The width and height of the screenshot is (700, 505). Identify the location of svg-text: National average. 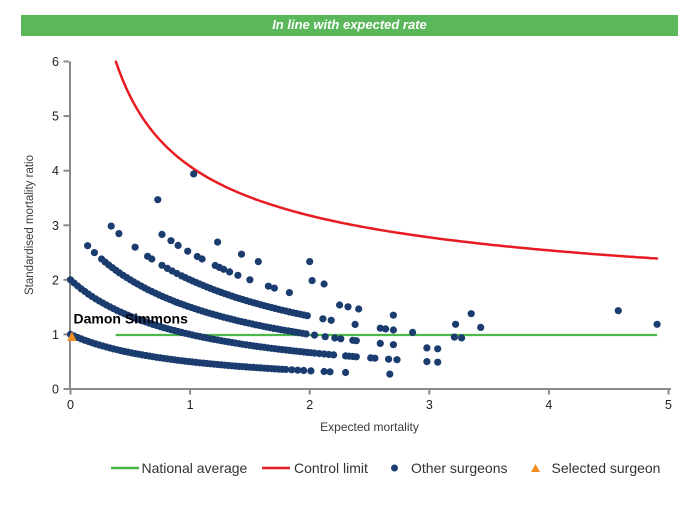
(195, 468).